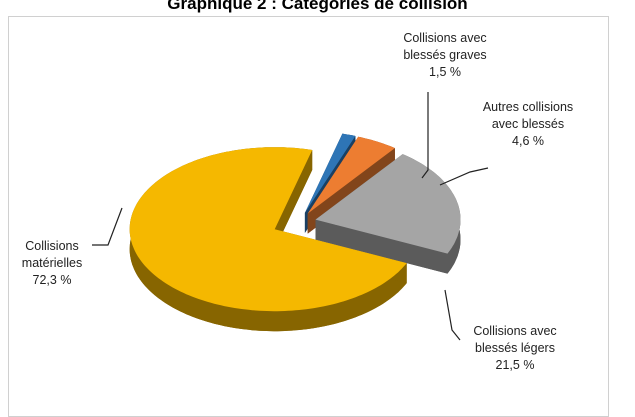 The image size is (635, 417). Describe the element at coordinates (515, 365) in the screenshot. I see `value-label: 21,5 %` at that location.